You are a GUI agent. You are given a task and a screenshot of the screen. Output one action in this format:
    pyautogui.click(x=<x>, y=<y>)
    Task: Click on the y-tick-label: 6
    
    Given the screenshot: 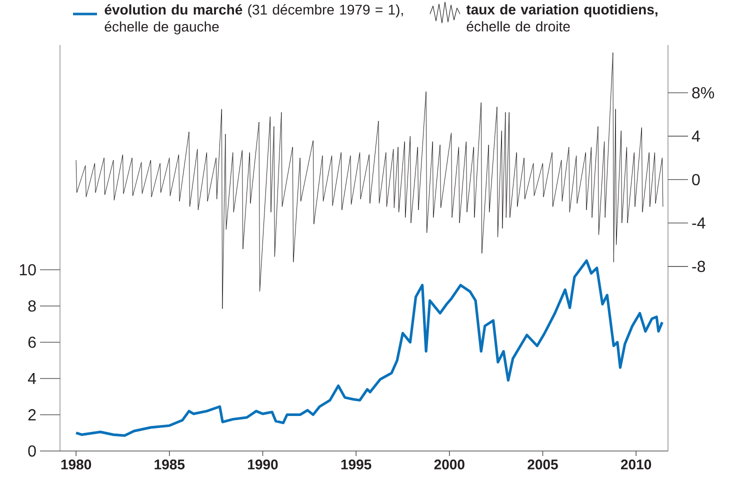 What is the action you would take?
    pyautogui.click(x=32, y=342)
    